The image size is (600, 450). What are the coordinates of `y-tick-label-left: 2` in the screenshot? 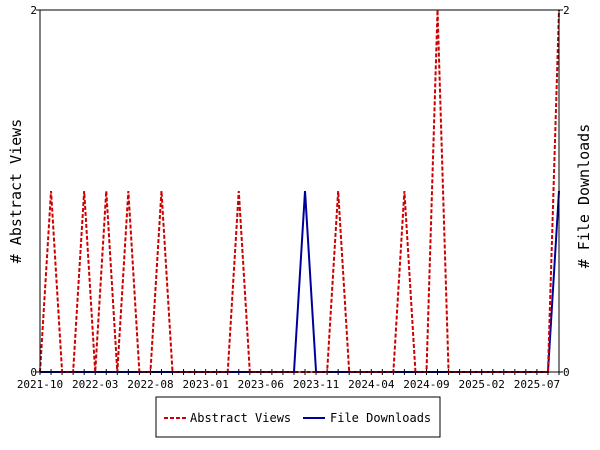 It's located at (33, 10).